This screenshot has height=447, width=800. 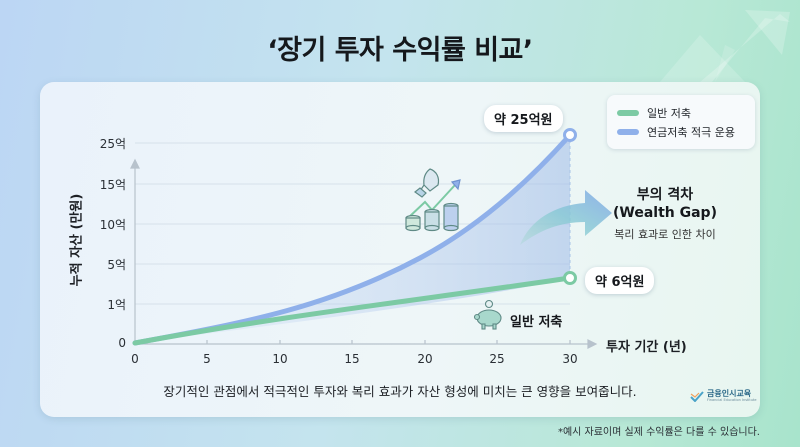 I want to click on wealth-gap-title-en: (Wealth Gap), so click(x=665, y=213).